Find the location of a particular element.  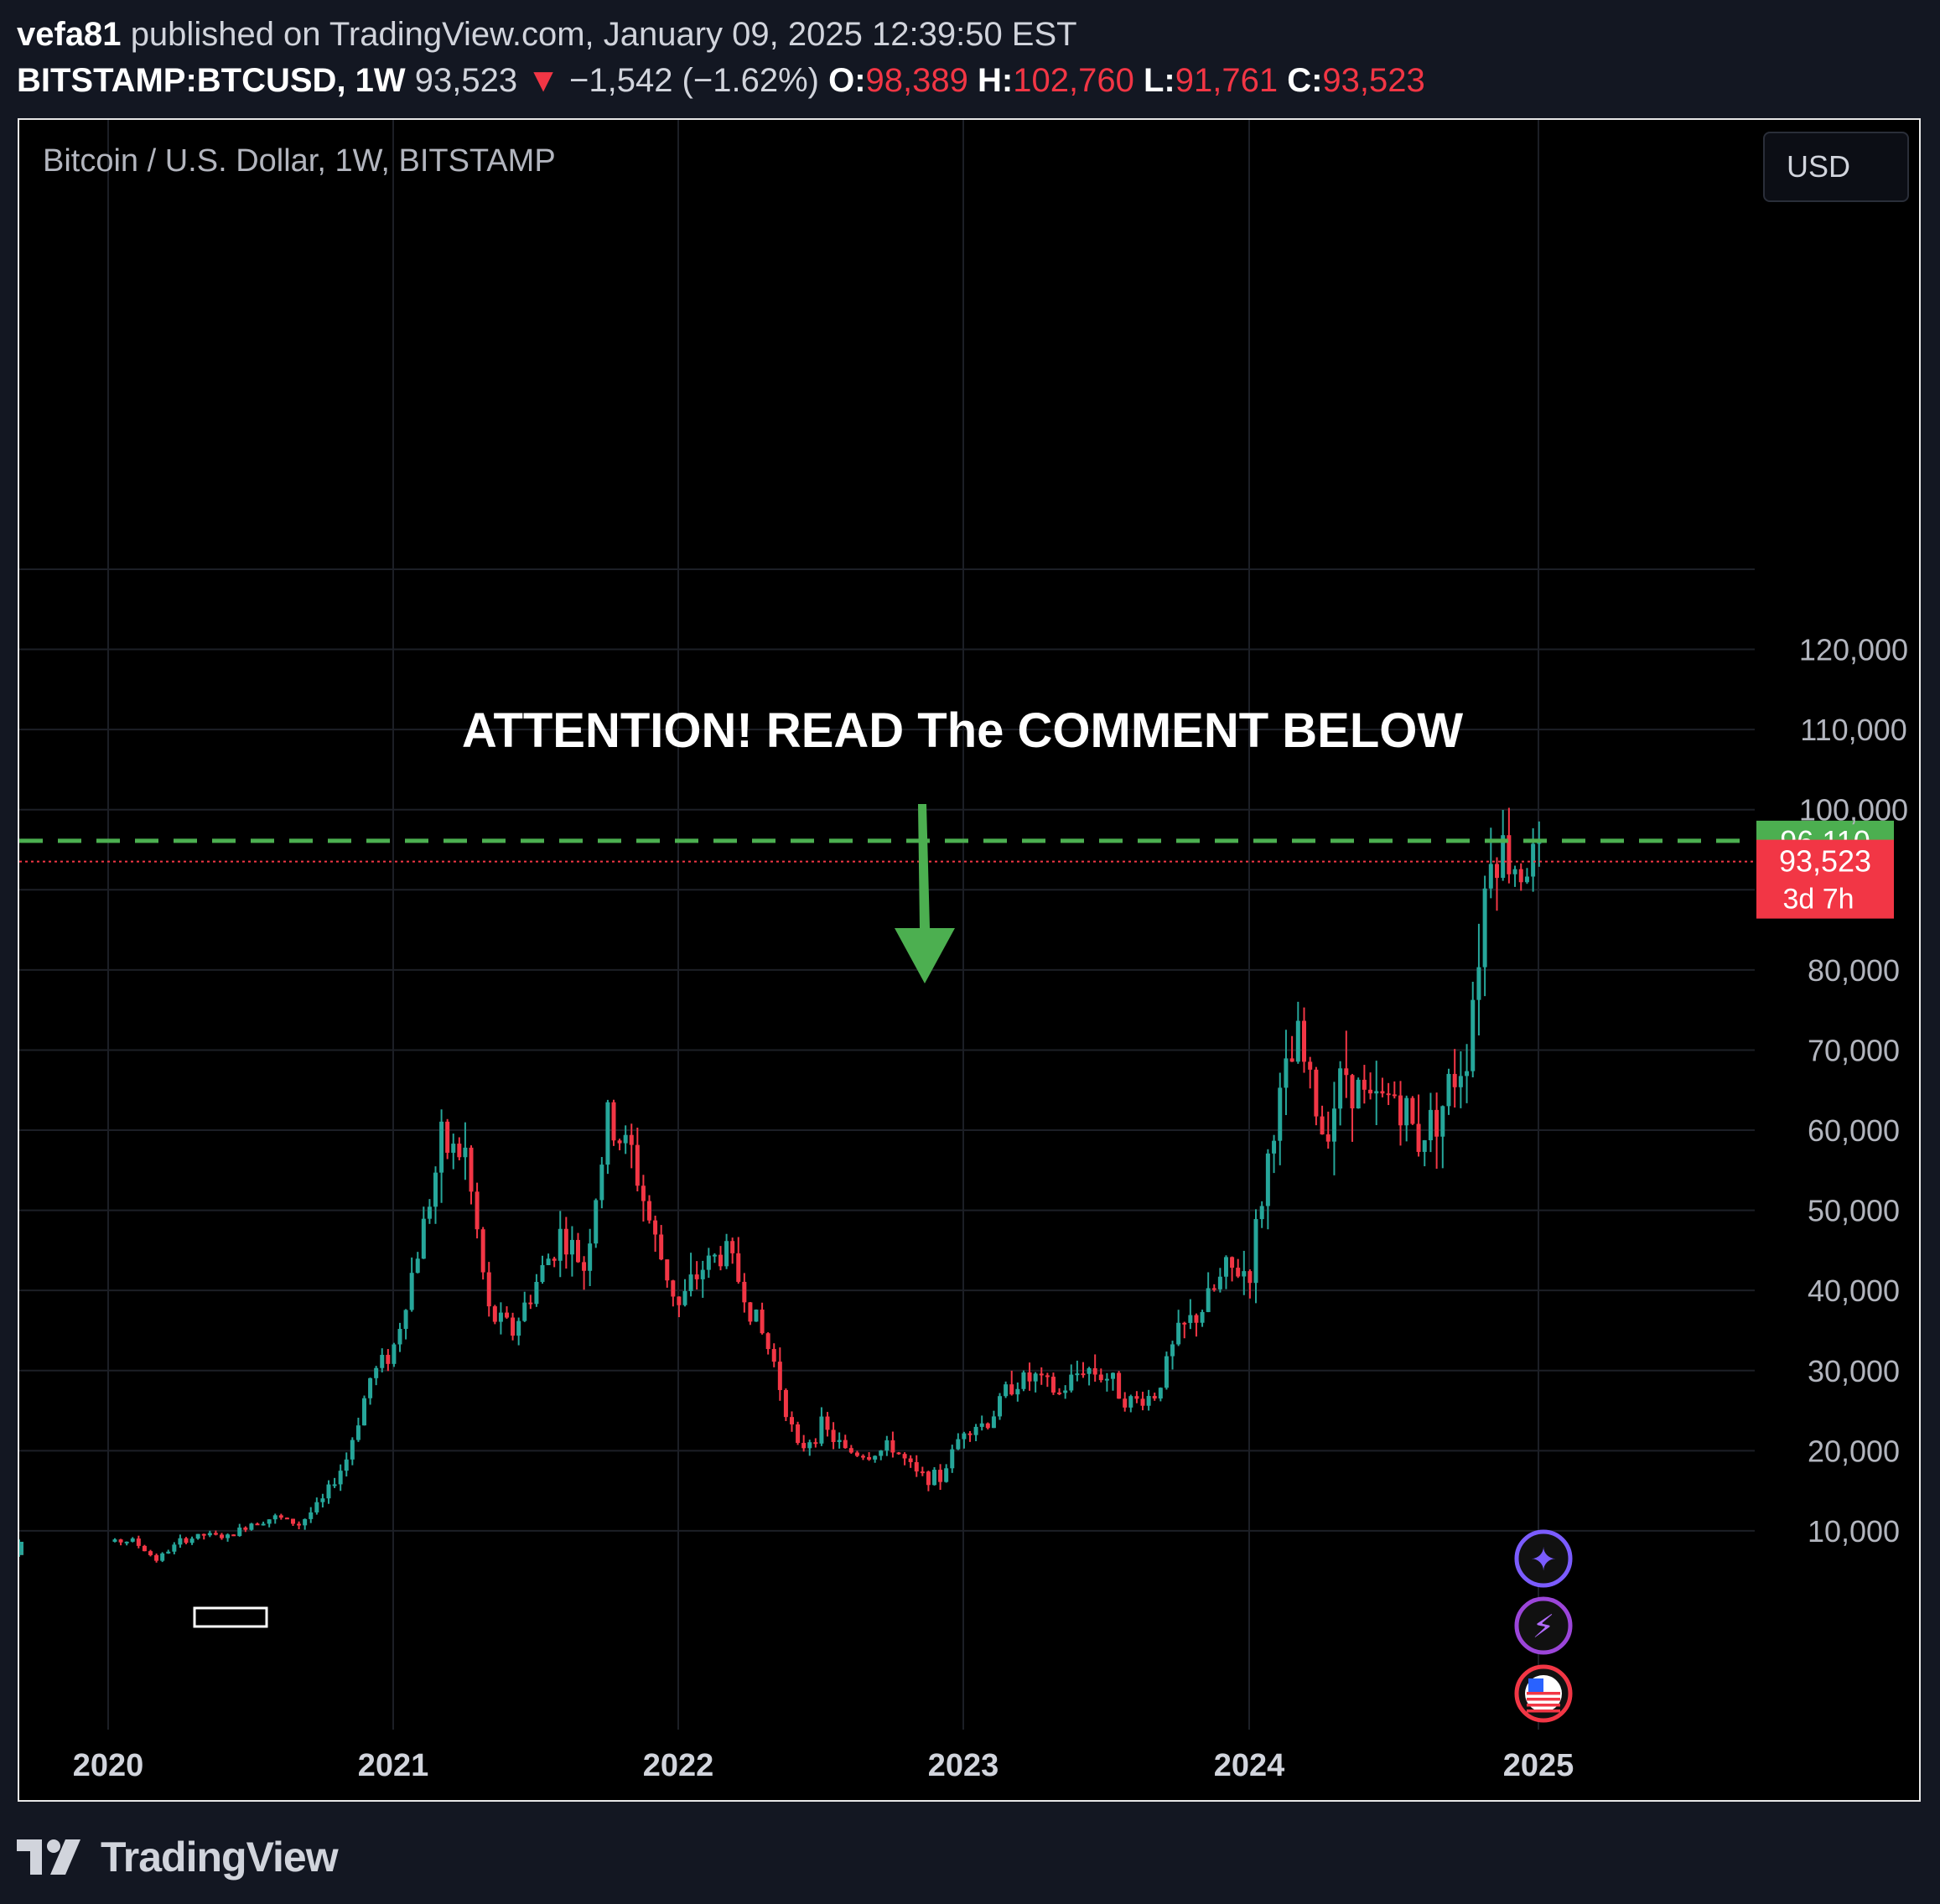

chart-legend-title: Bitcoin / U.S. Dollar, 1W, BITSTAMP is located at coordinates (299, 161).